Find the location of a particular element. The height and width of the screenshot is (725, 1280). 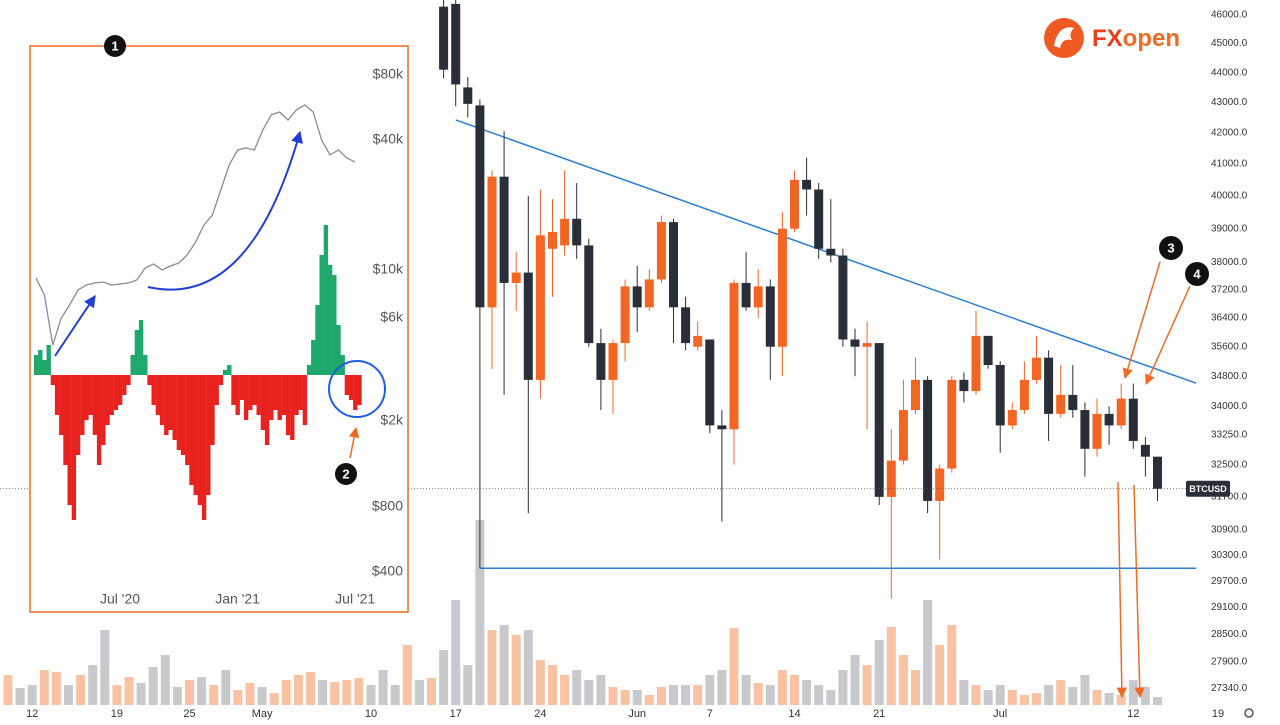

inset-y-tick-label: $400 is located at coordinates (387, 571).